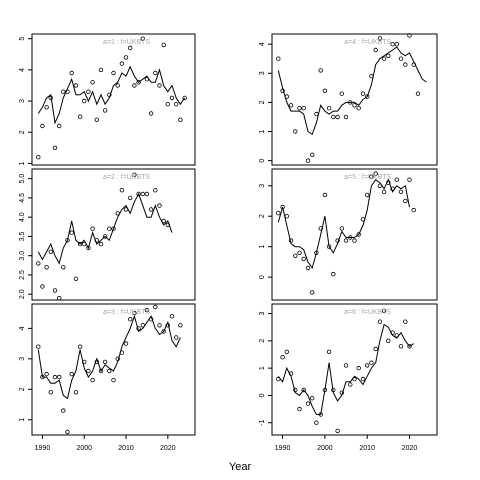 This screenshot has width=480, height=480. I want to click on x-tick-label: 2000, so click(325, 448).